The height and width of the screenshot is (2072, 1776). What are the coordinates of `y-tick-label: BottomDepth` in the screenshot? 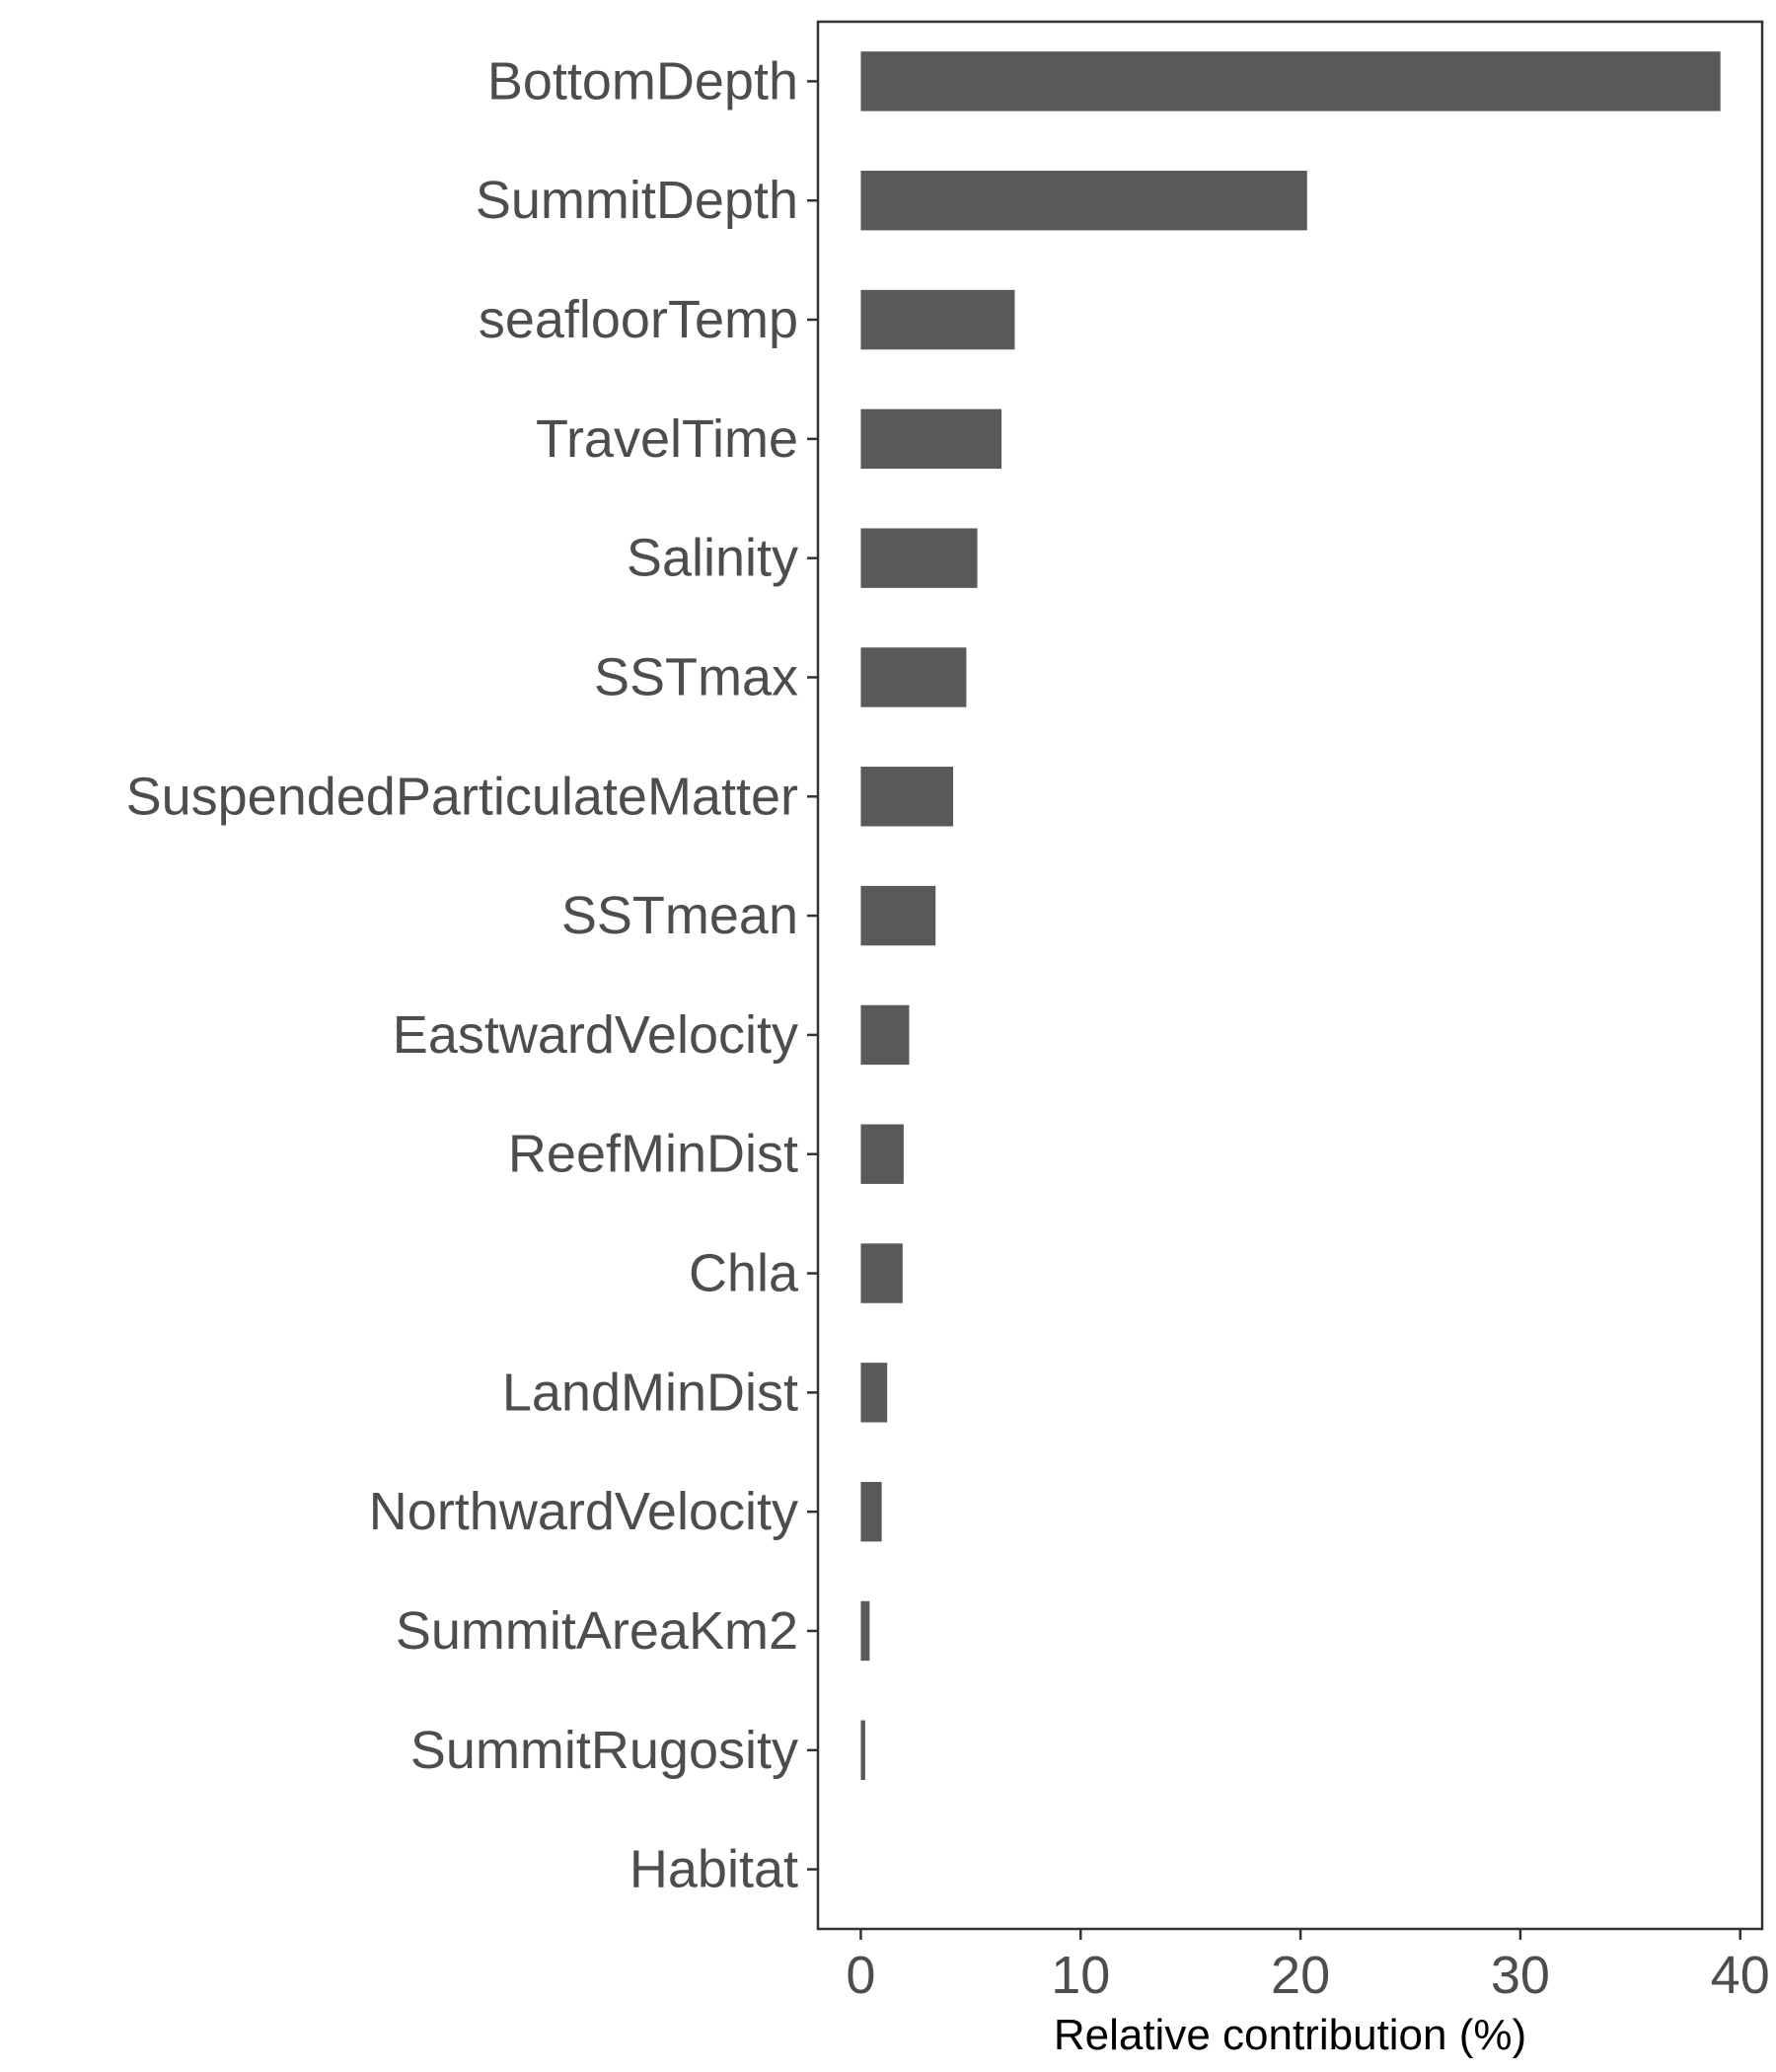 It's located at (643, 81).